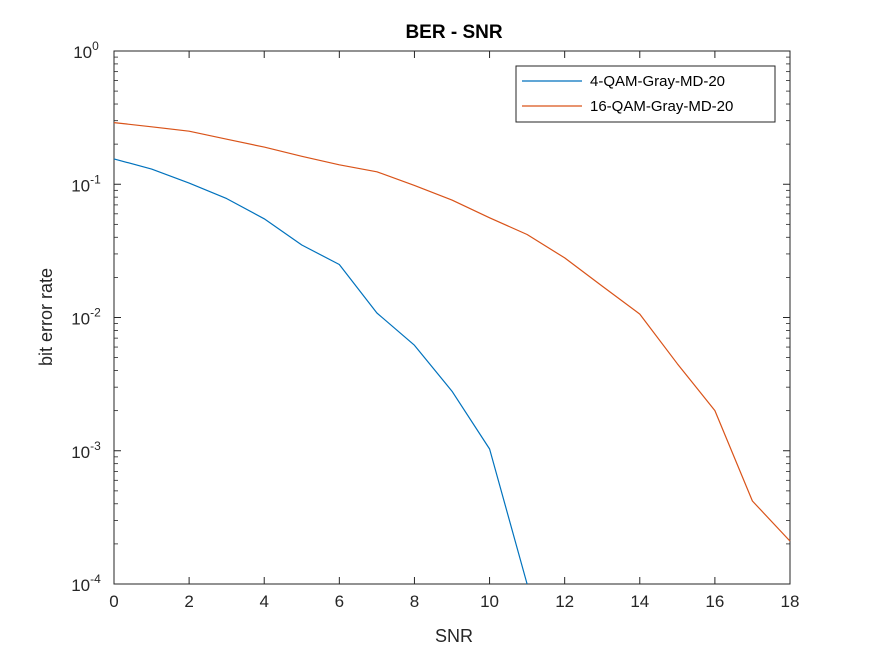 The width and height of the screenshot is (875, 656). What do you see at coordinates (113, 601) in the screenshot?
I see `x-tick-label: 0` at bounding box center [113, 601].